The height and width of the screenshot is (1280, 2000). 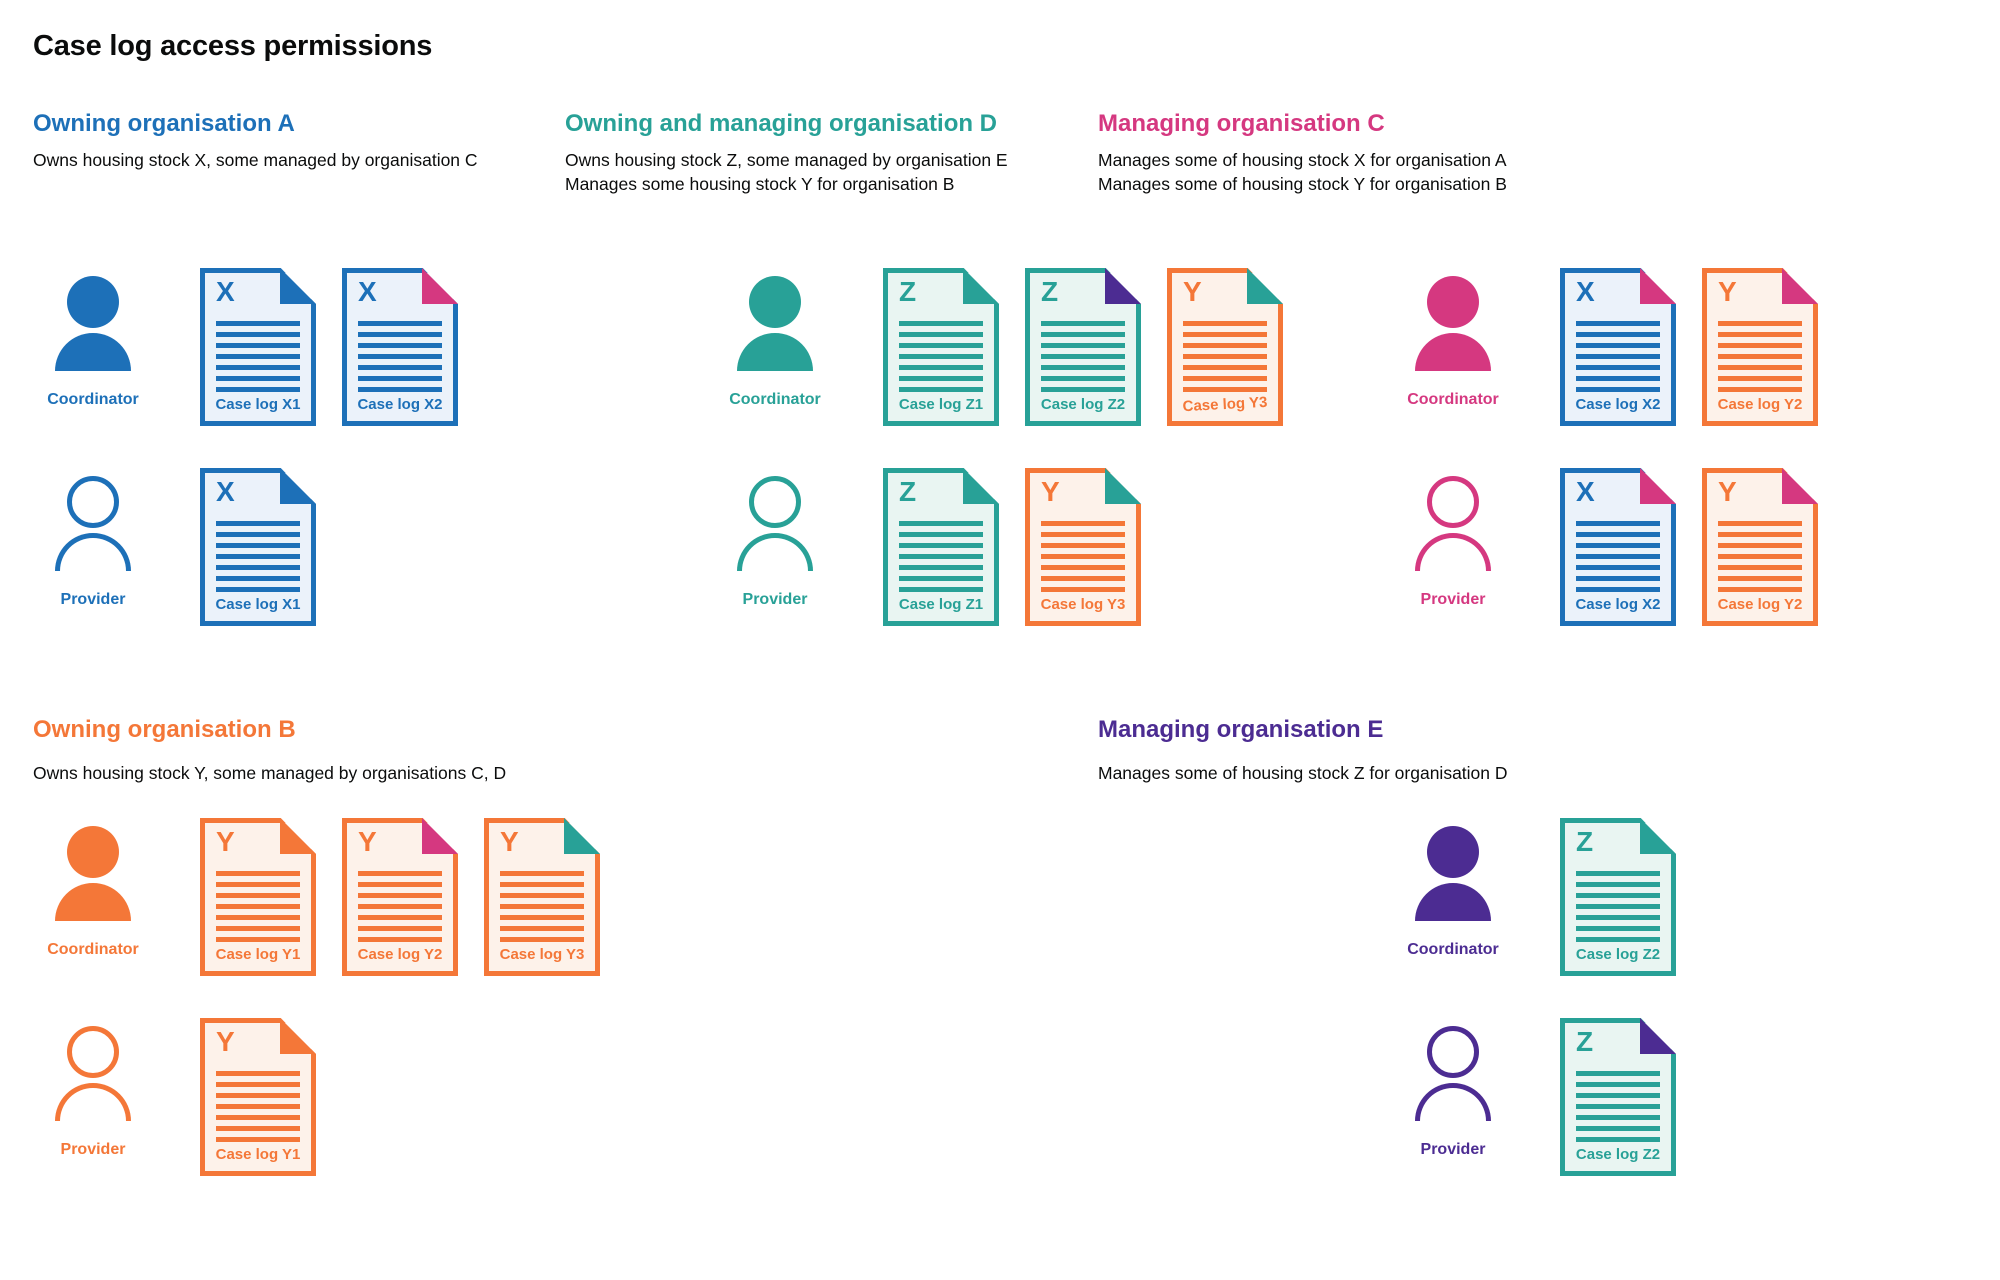 I want to click on page-title: Case log access permissions, so click(x=233, y=46).